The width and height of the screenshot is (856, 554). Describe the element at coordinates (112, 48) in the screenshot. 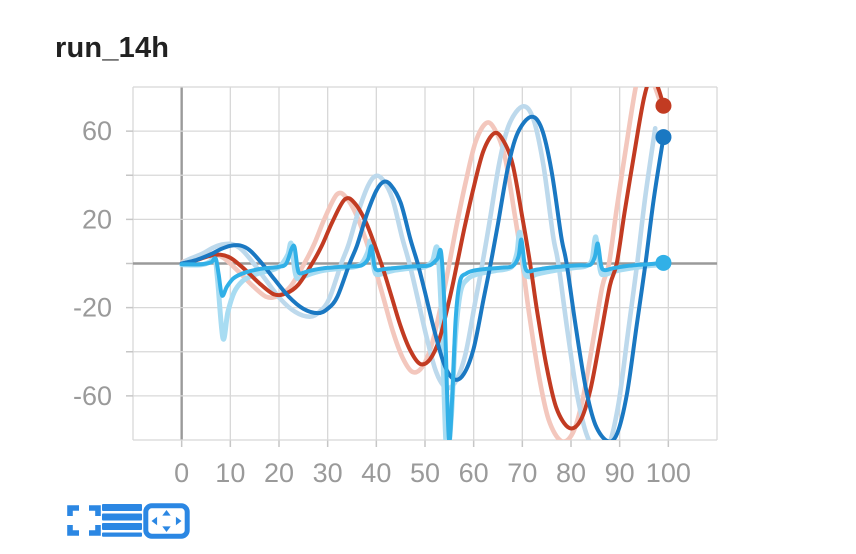

I see `chart-title: run_14h` at that location.